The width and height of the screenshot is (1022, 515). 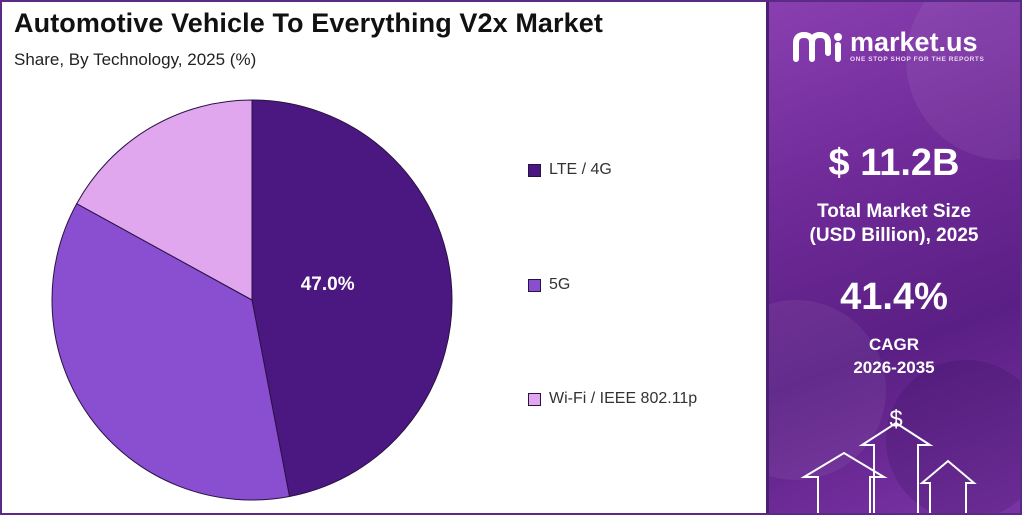 I want to click on cagr-label-line2: 2026-2035, so click(x=894, y=367).